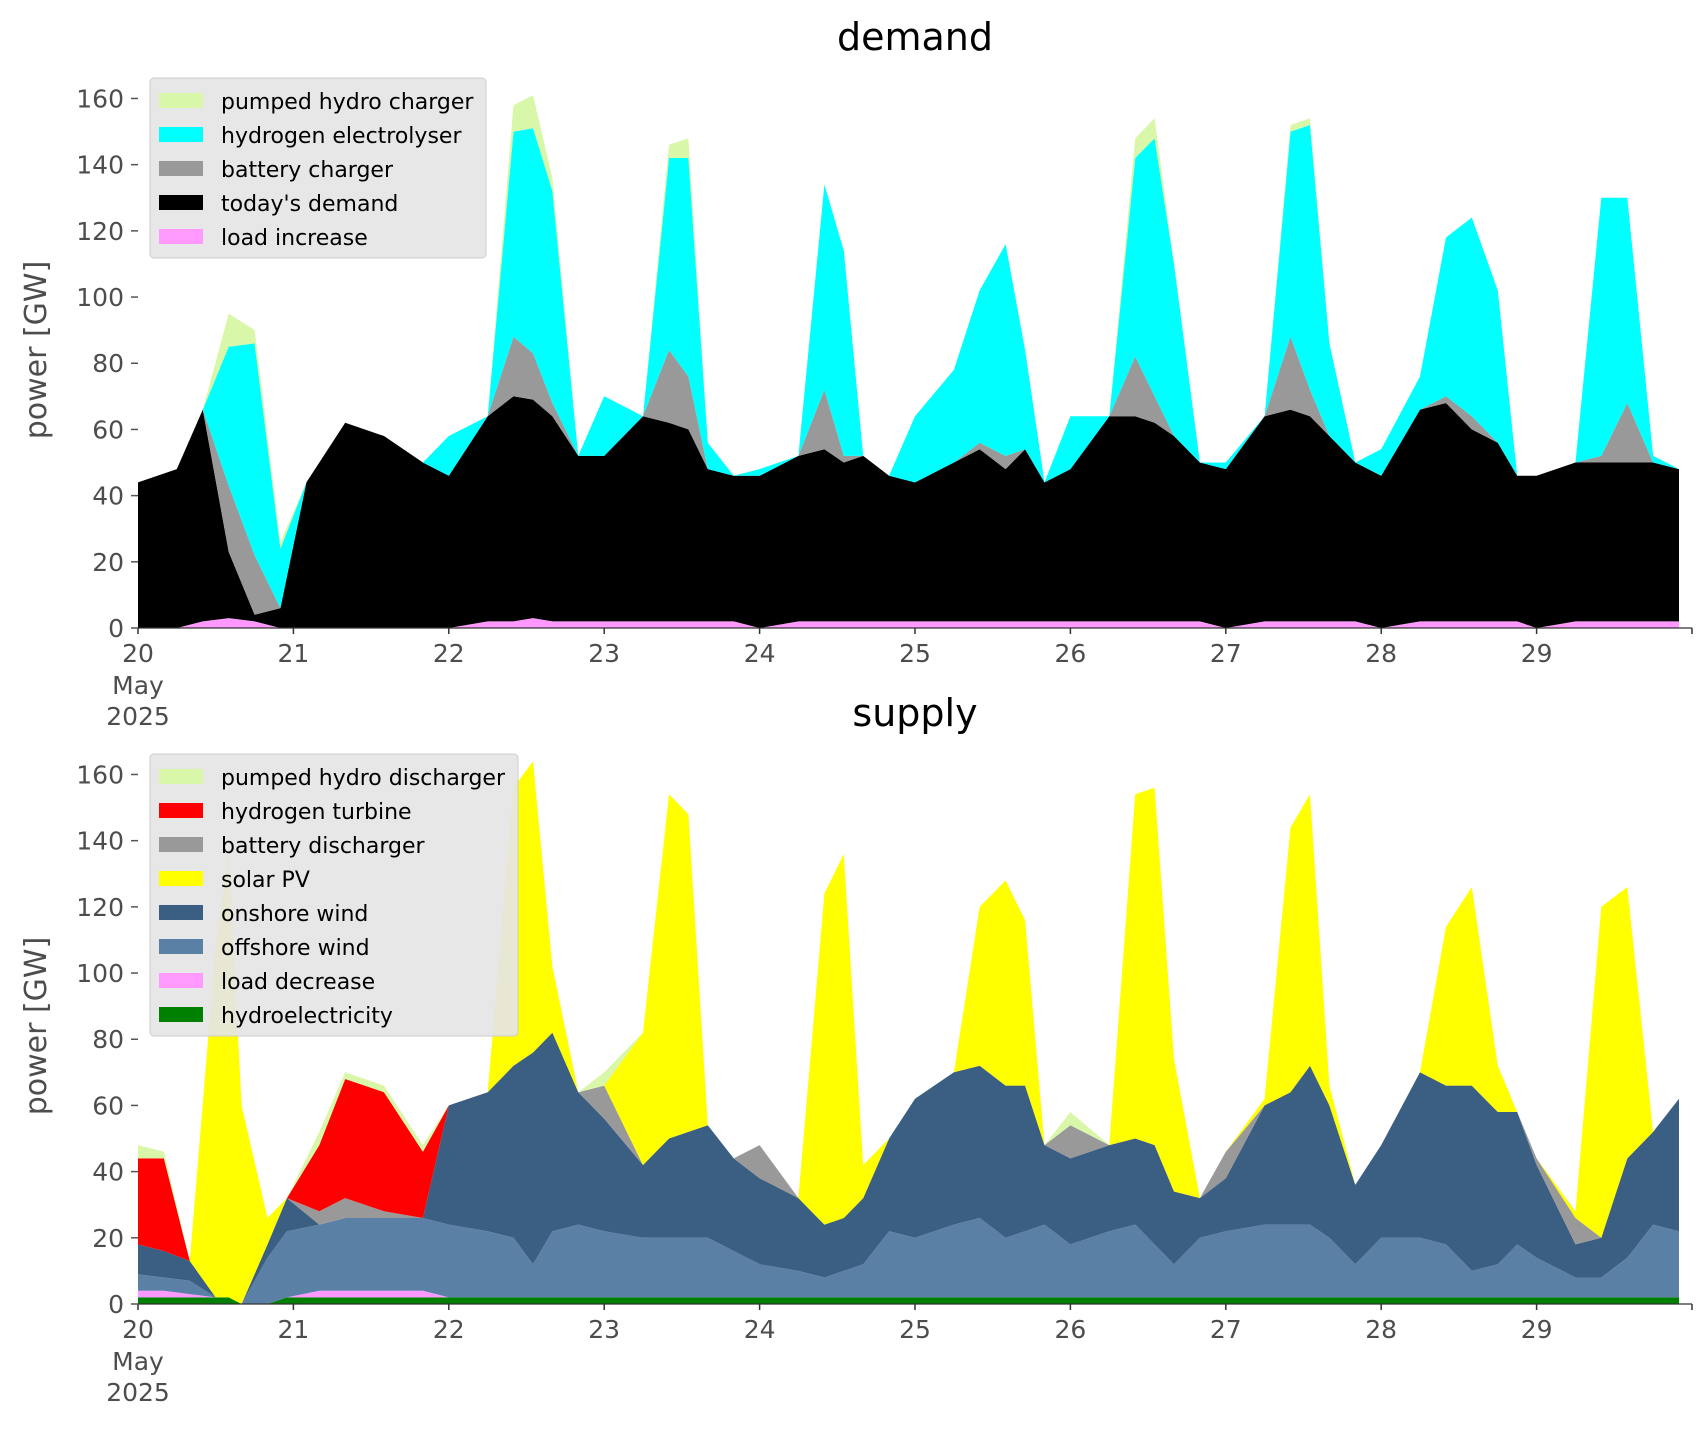  Describe the element at coordinates (914, 713) in the screenshot. I see `chart-title: supply` at that location.